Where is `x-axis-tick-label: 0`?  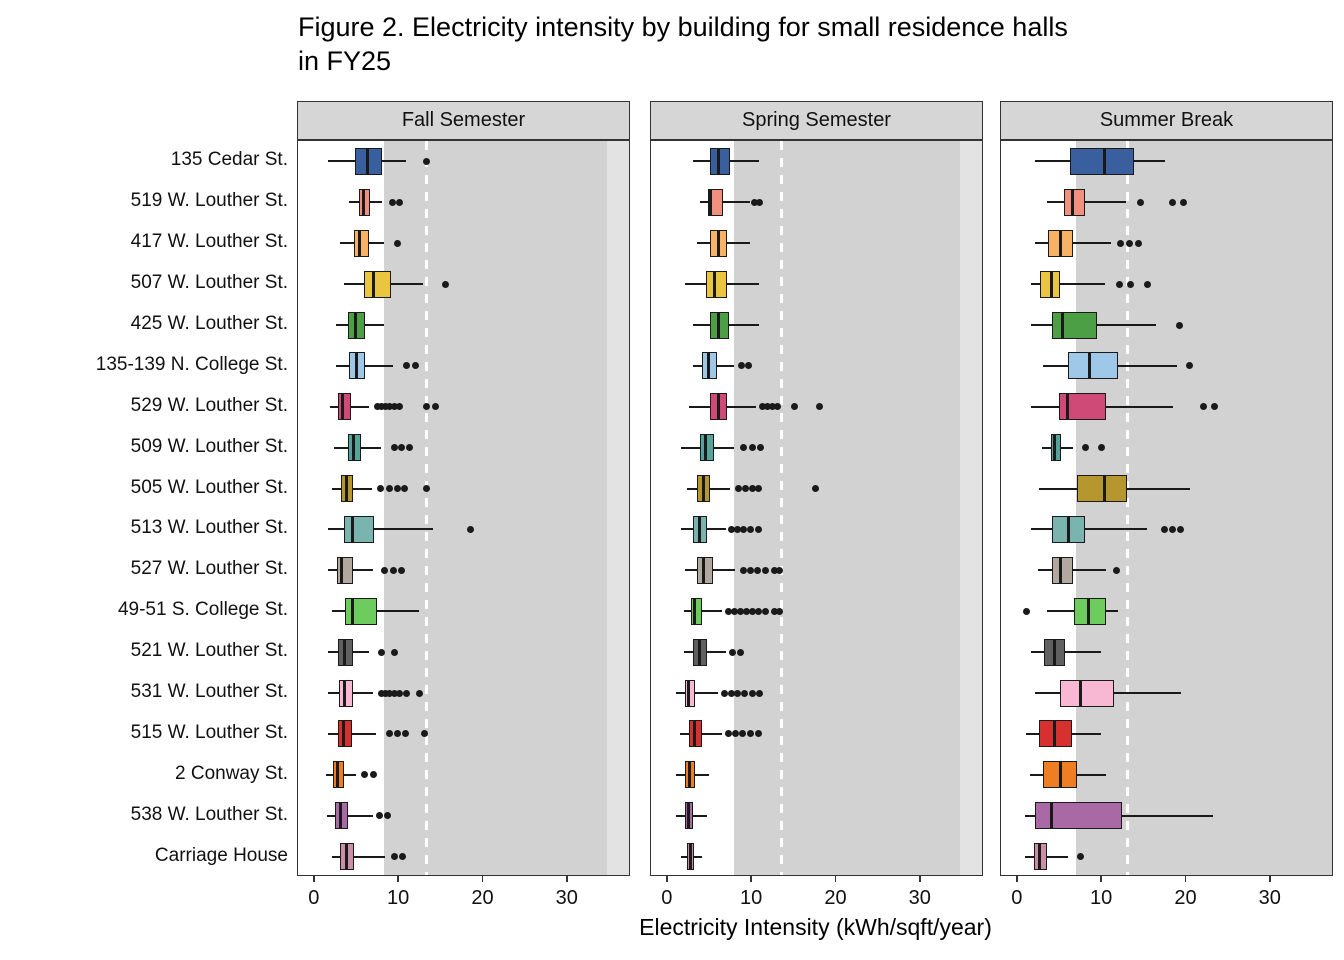
x-axis-tick-label: 0 is located at coordinates (667, 898).